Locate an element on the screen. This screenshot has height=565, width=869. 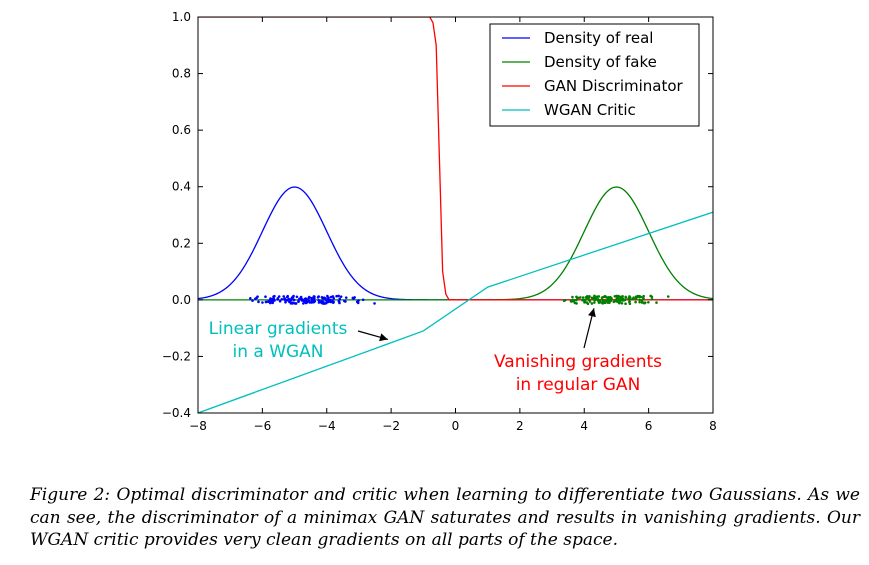
legend-label: Density of fake is located at coordinates (600, 62).